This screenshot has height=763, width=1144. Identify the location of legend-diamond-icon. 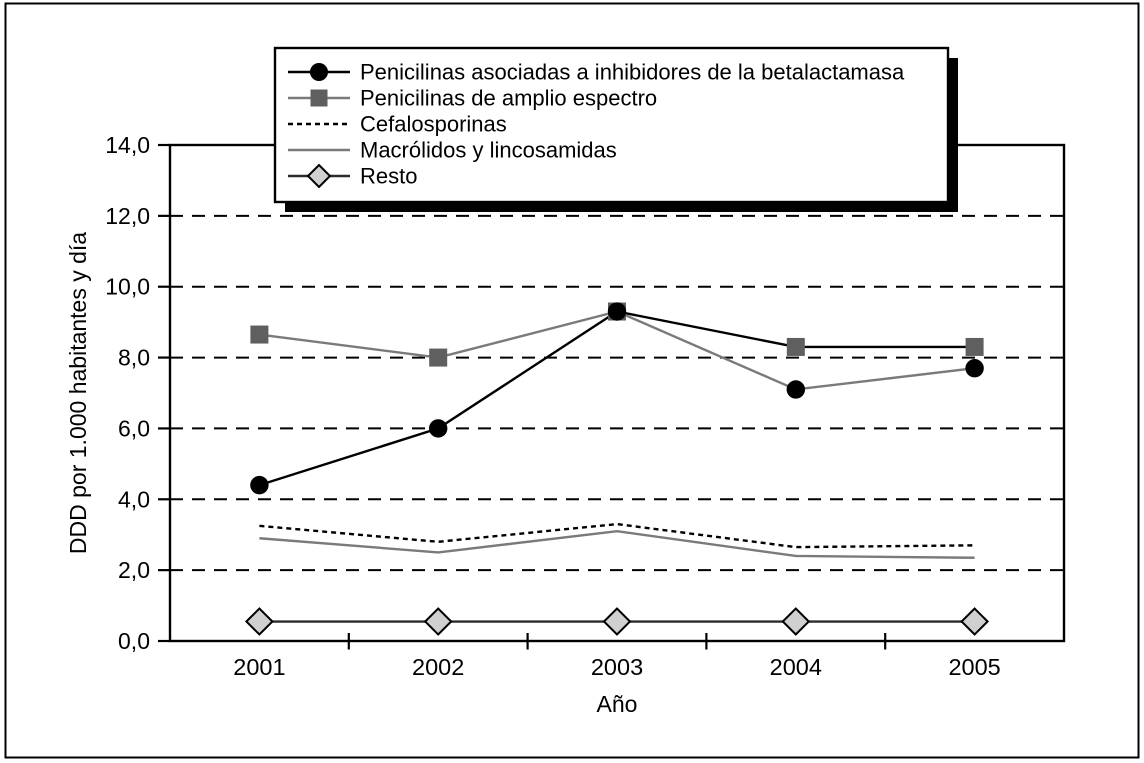
(319, 176).